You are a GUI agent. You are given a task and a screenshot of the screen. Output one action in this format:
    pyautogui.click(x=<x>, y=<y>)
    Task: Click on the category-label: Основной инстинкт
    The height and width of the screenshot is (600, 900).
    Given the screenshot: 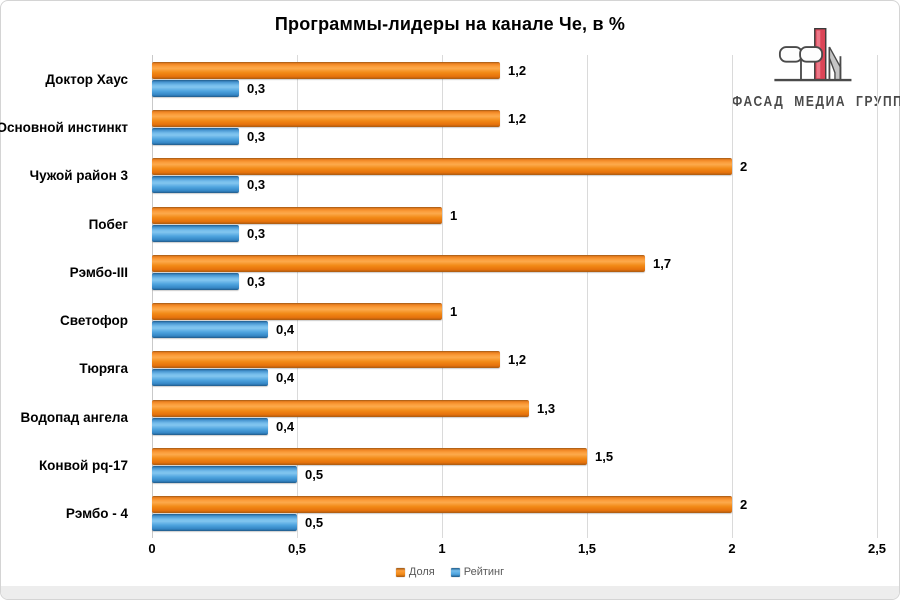 What is the action you would take?
    pyautogui.click(x=64, y=127)
    